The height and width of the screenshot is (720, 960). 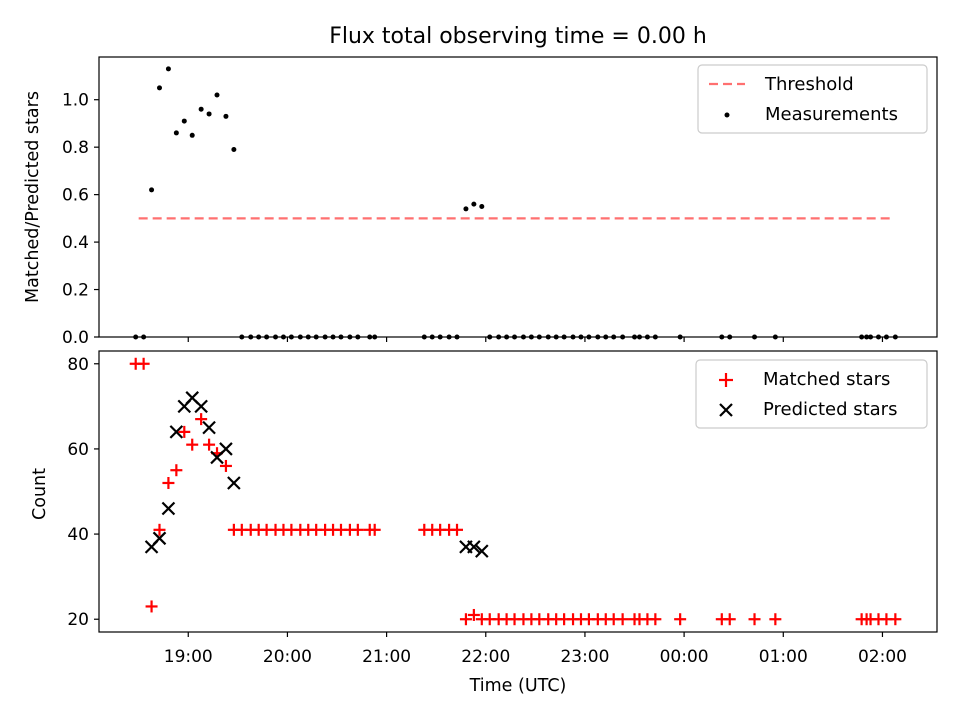 I want to click on top-y-tick-label: 0.4, so click(x=75, y=243).